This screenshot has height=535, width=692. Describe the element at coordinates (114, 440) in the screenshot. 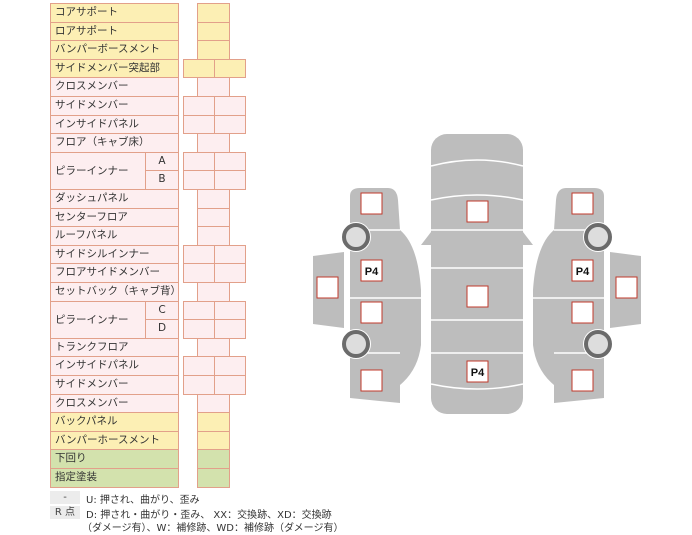

I see `row-label: バンパーホースメント` at that location.